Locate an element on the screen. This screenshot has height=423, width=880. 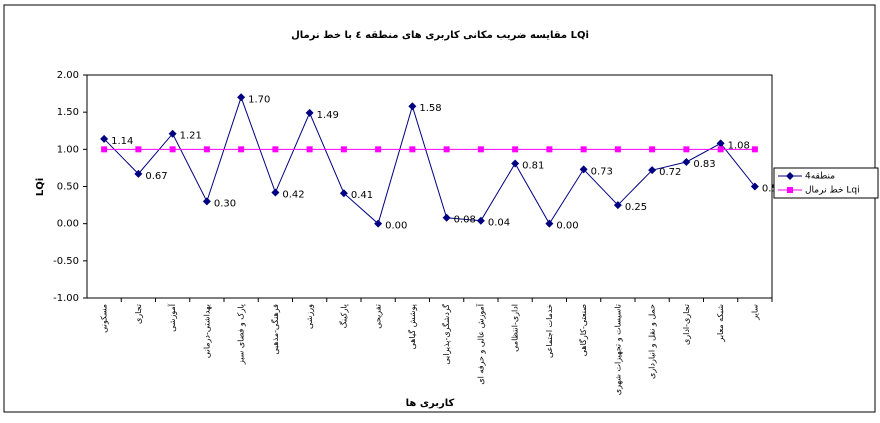
x-tick-label: آموزشی is located at coordinates (172, 317).